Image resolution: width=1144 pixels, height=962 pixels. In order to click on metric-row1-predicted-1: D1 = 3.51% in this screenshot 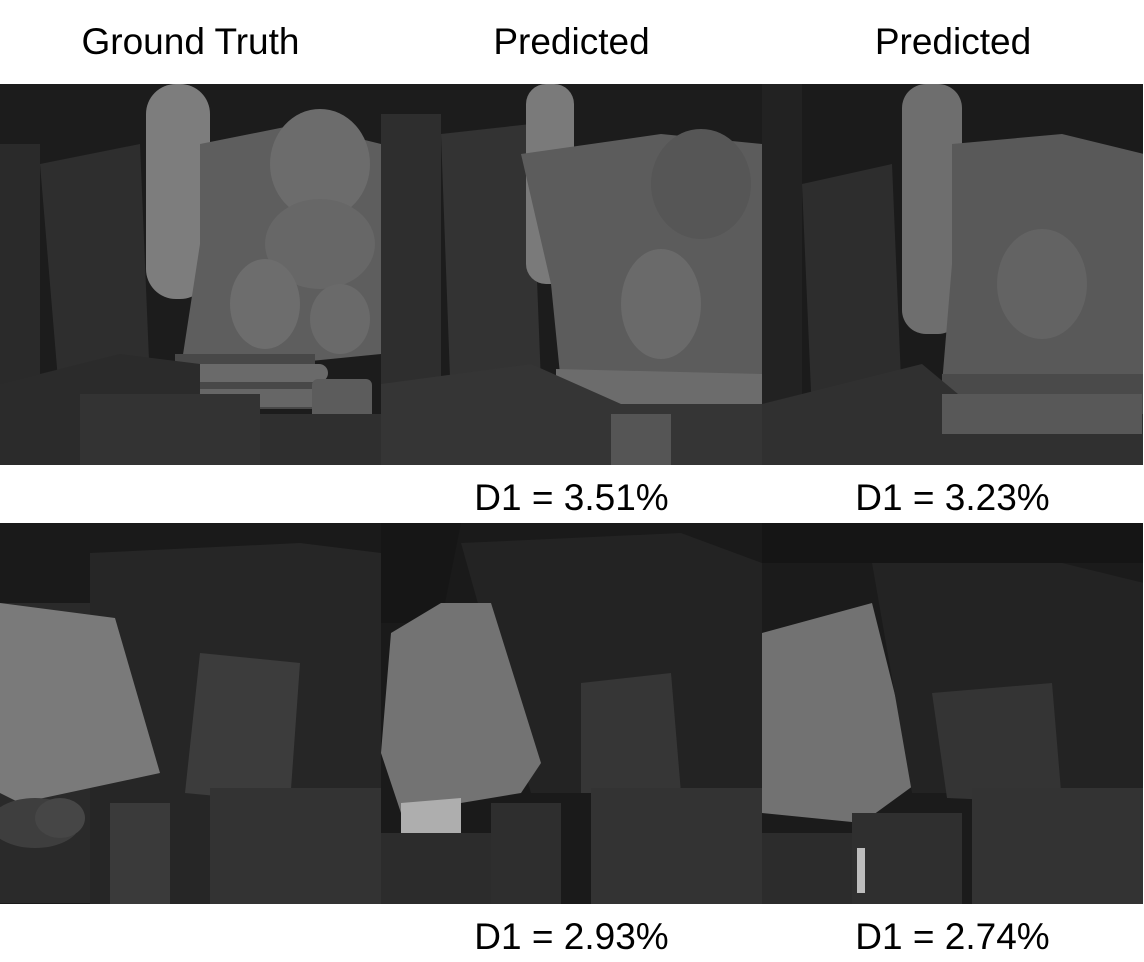, I will do `click(571, 497)`.